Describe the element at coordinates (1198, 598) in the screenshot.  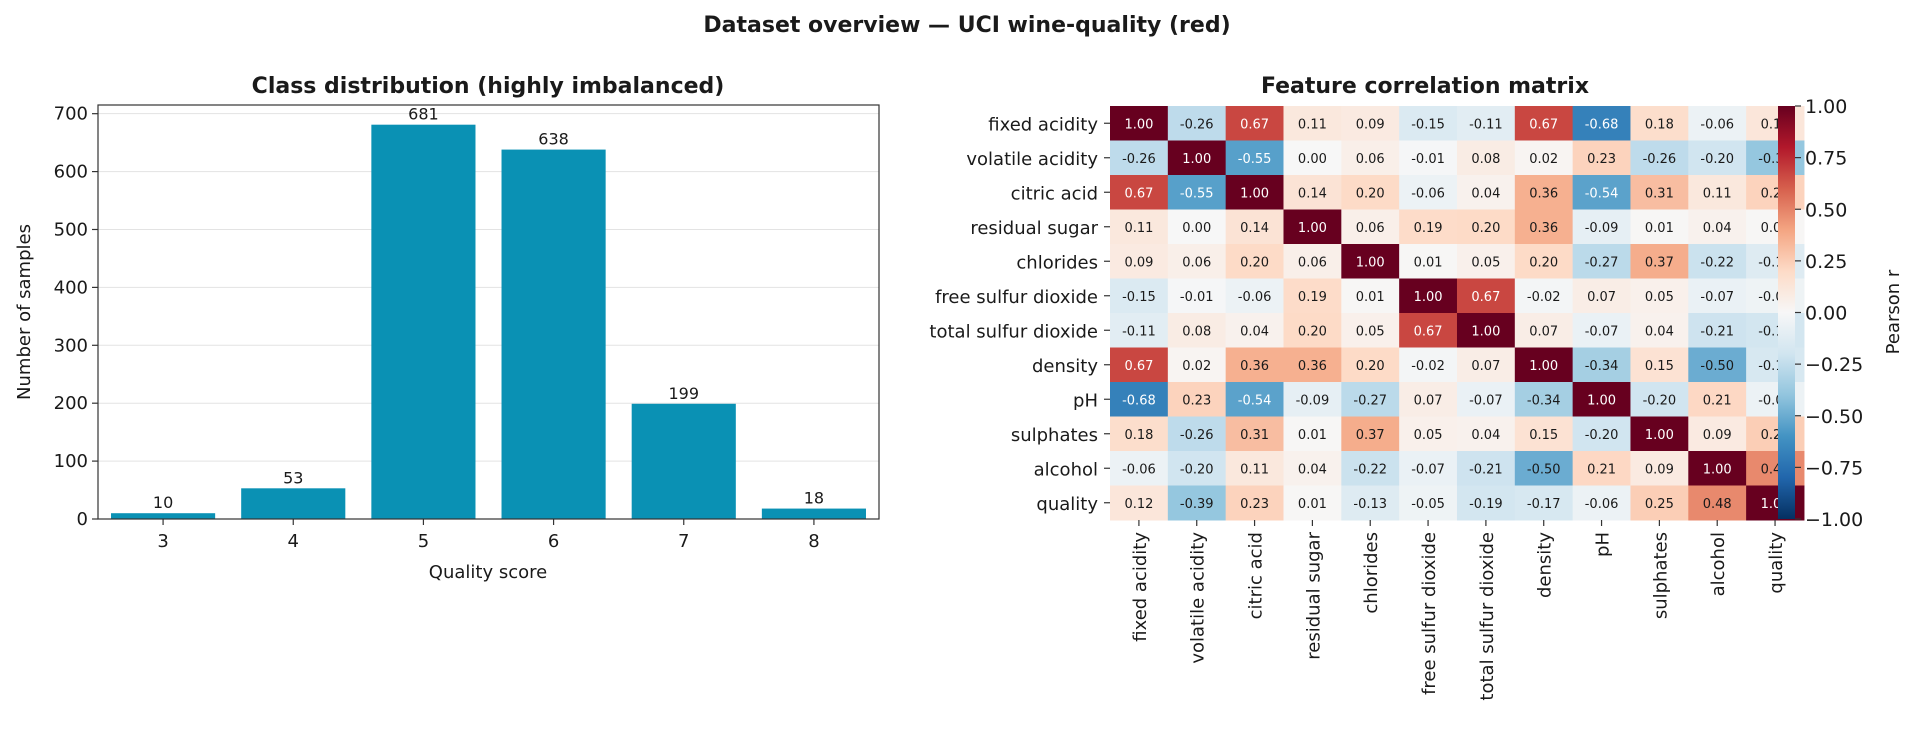
I see `column-label: volatile acidity` at that location.